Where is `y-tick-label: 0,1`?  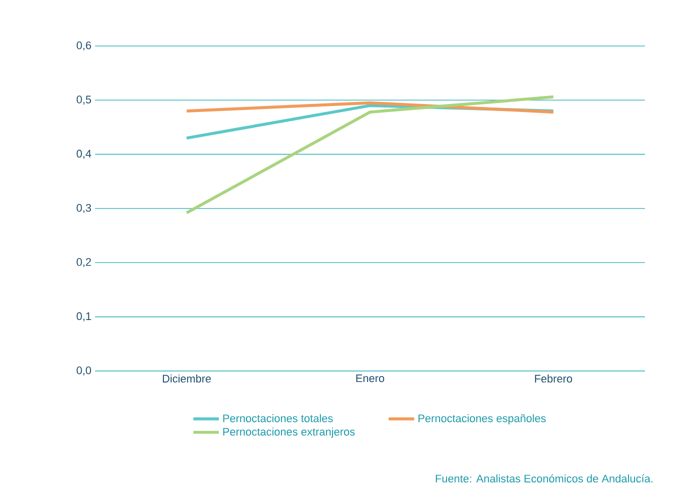 y-tick-label: 0,1 is located at coordinates (83, 317).